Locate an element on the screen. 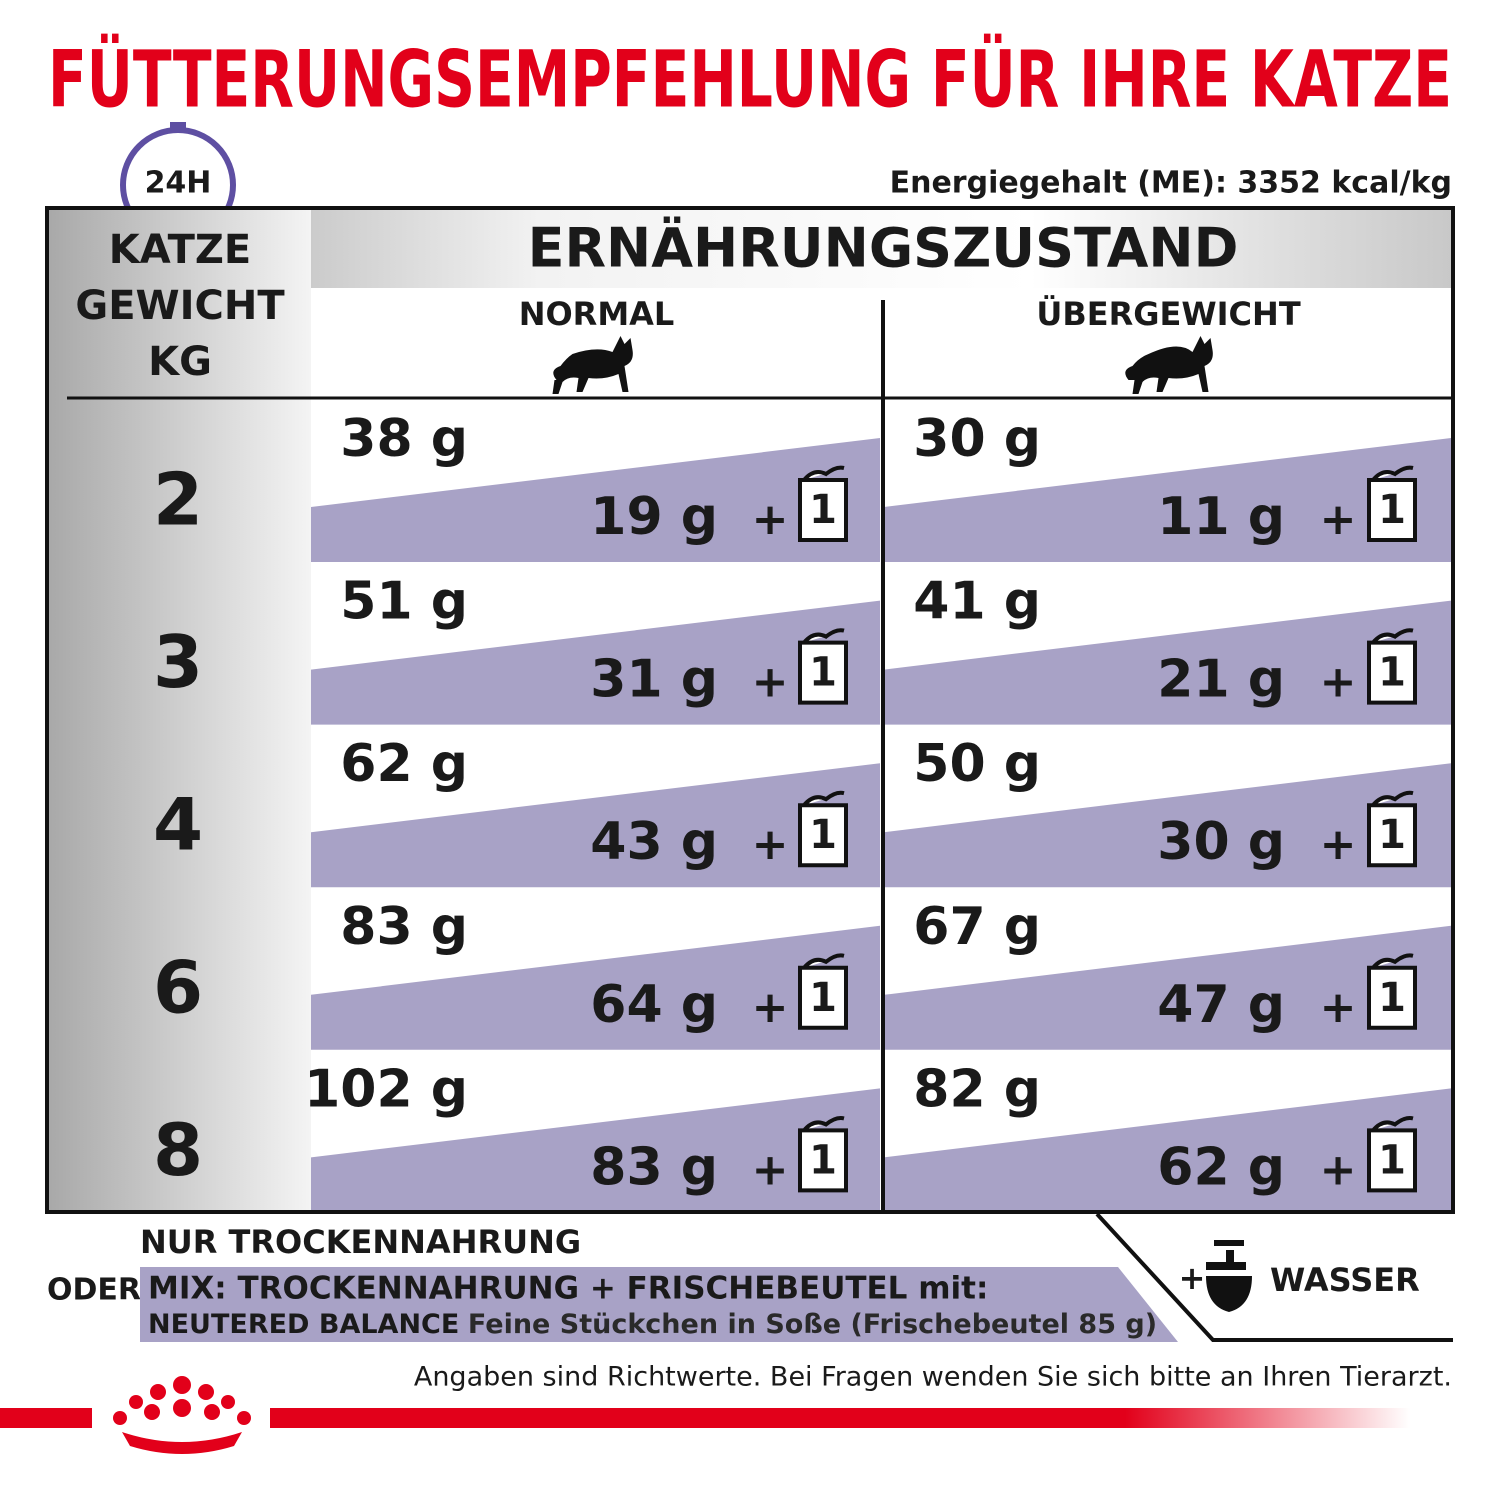  mix-amount: 43 g is located at coordinates (654, 842).